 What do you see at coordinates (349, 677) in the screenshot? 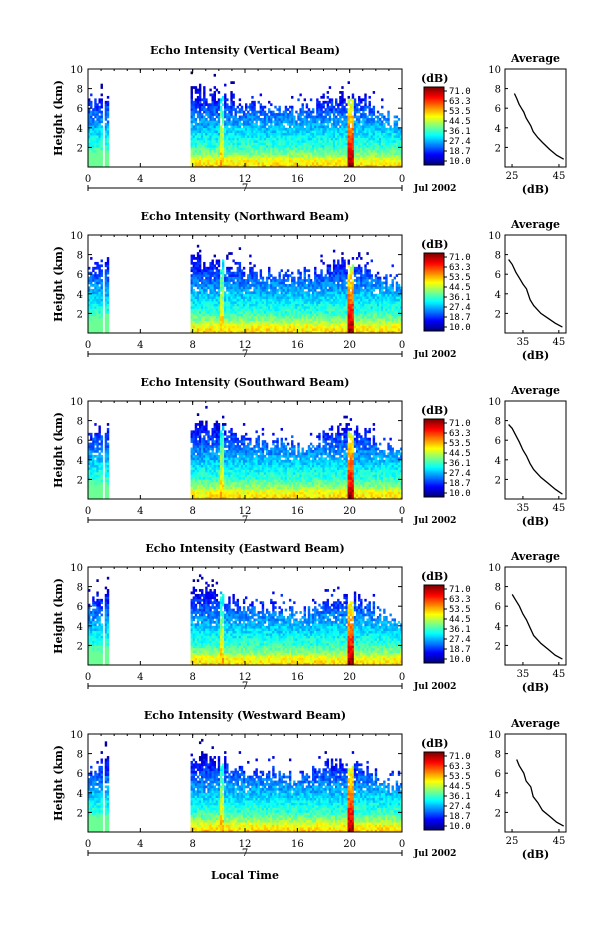
I see `x-tick-label: 20` at bounding box center [349, 677].